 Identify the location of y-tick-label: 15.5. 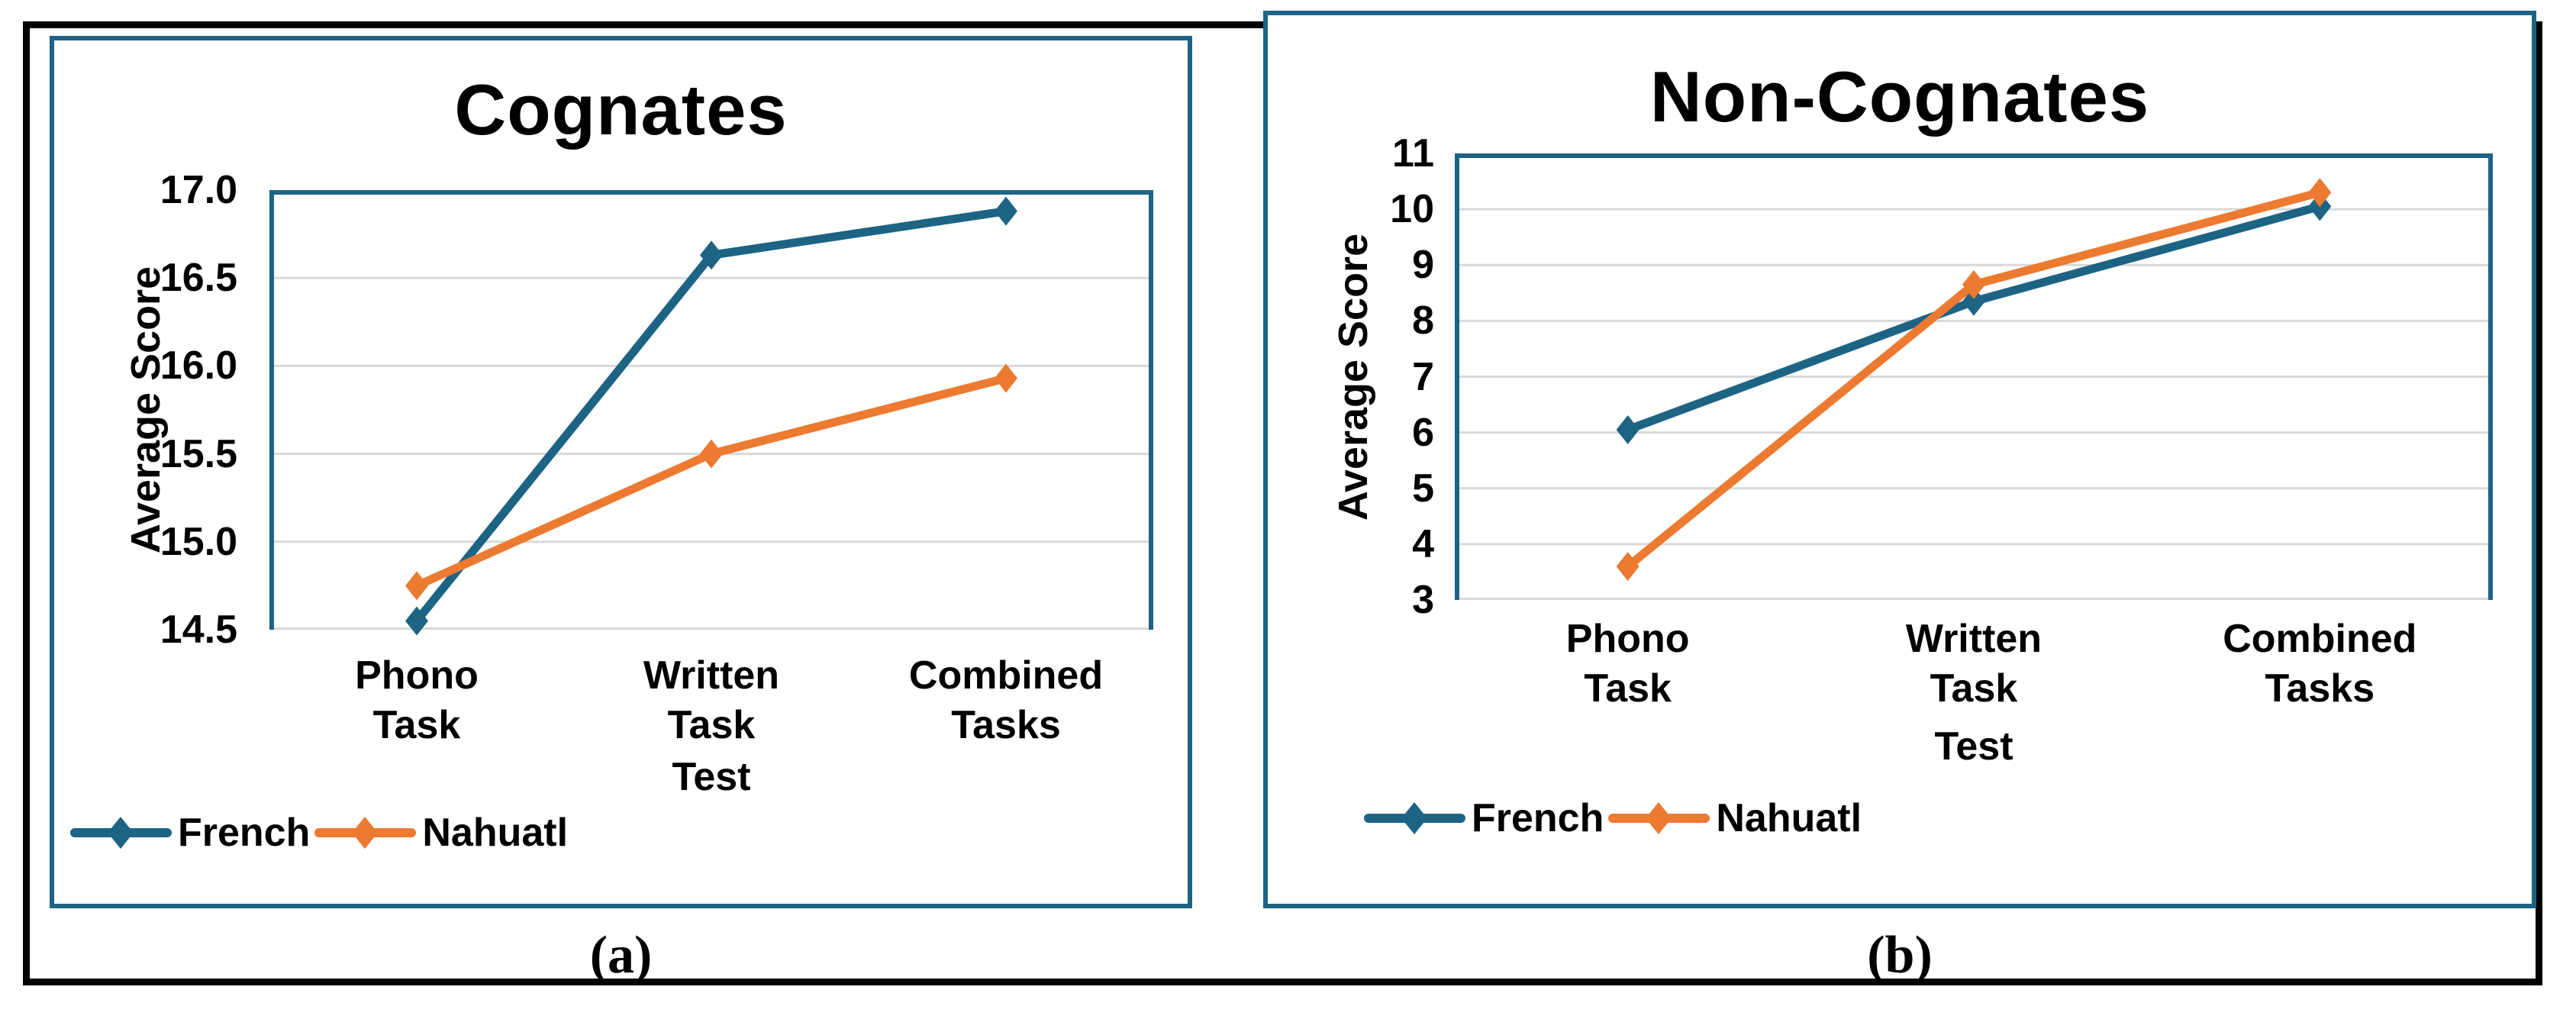
(198, 453).